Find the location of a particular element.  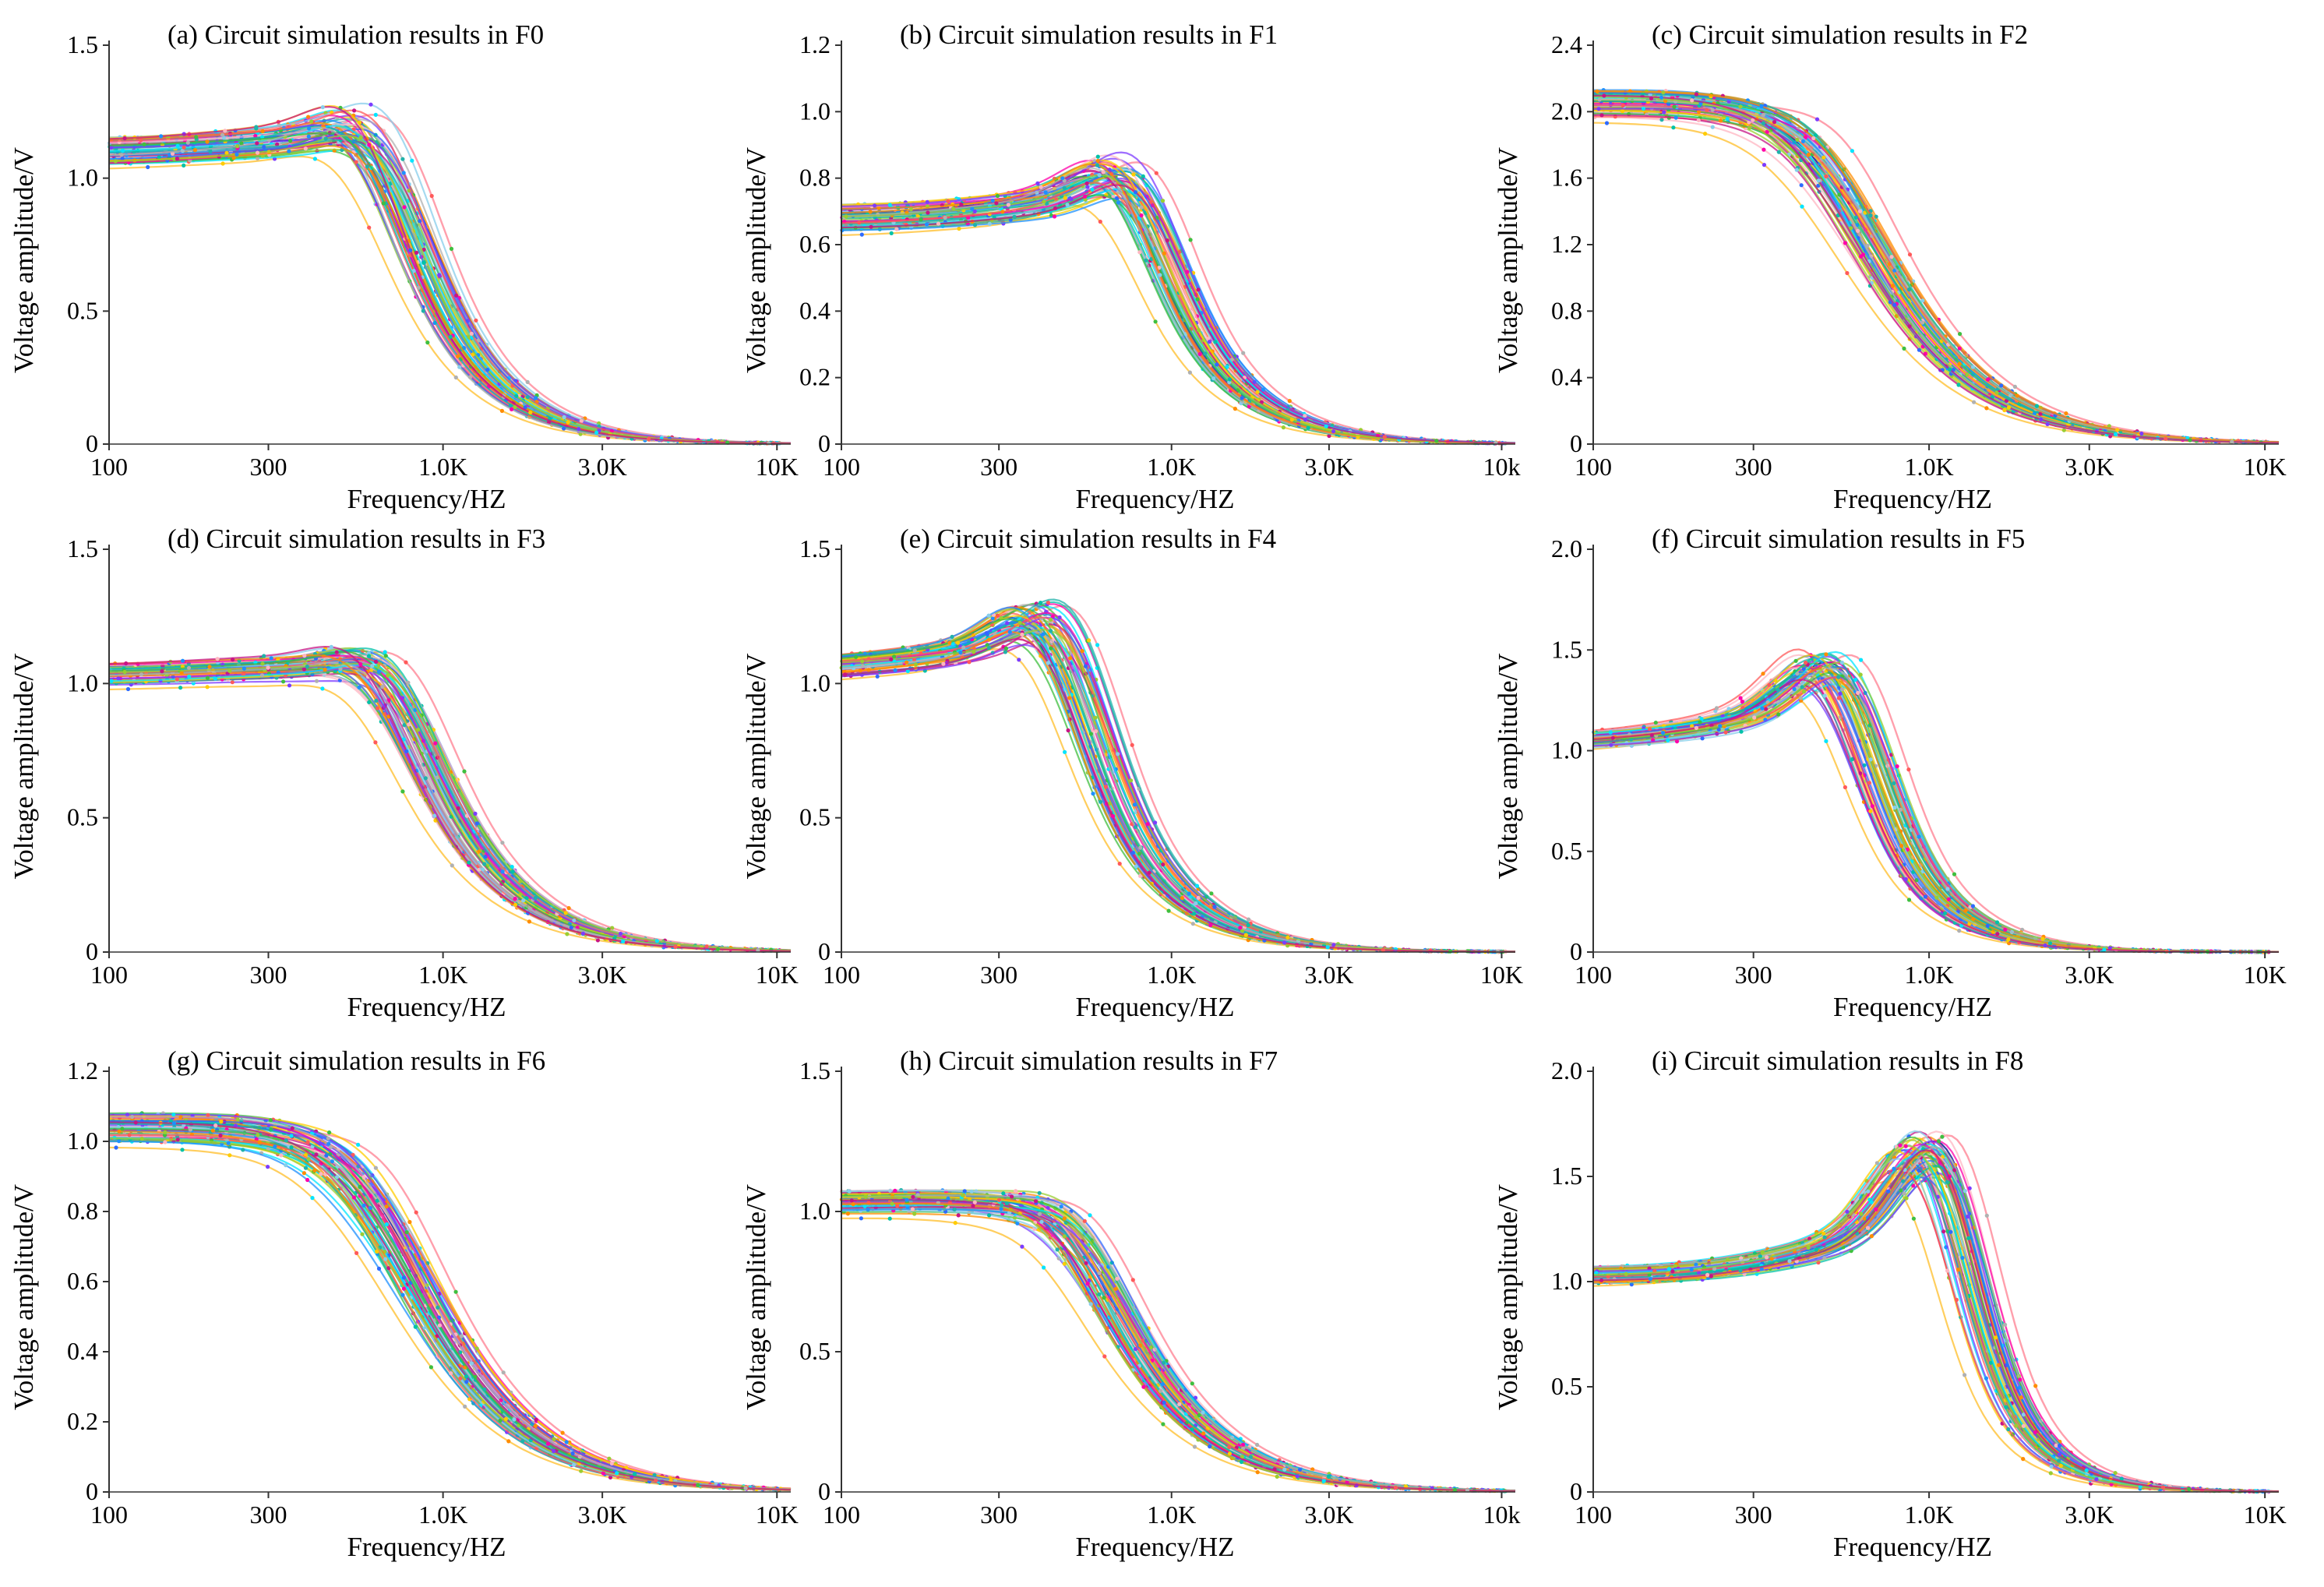

series-group is located at coordinates (450, 799).